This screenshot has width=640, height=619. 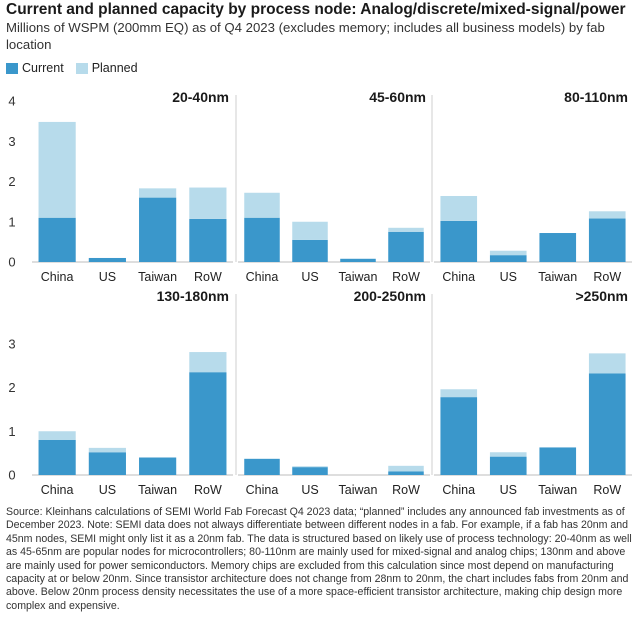 What do you see at coordinates (406, 490) in the screenshot?
I see `x-tick-label-200-250nm-row: RoW` at bounding box center [406, 490].